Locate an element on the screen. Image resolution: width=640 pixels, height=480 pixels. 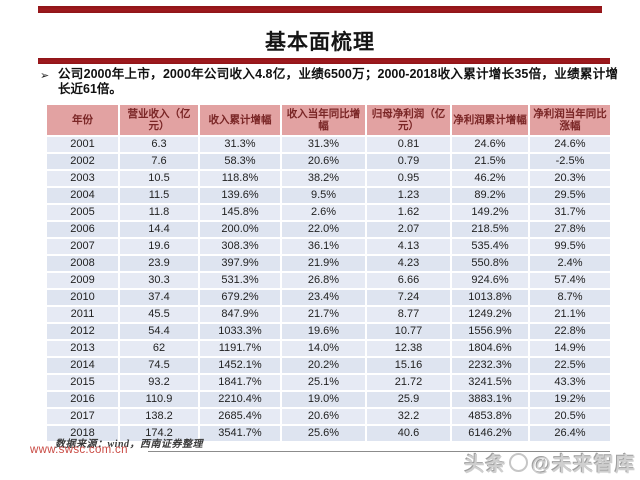
table-cell: 531.3% is located at coordinates (240, 280).